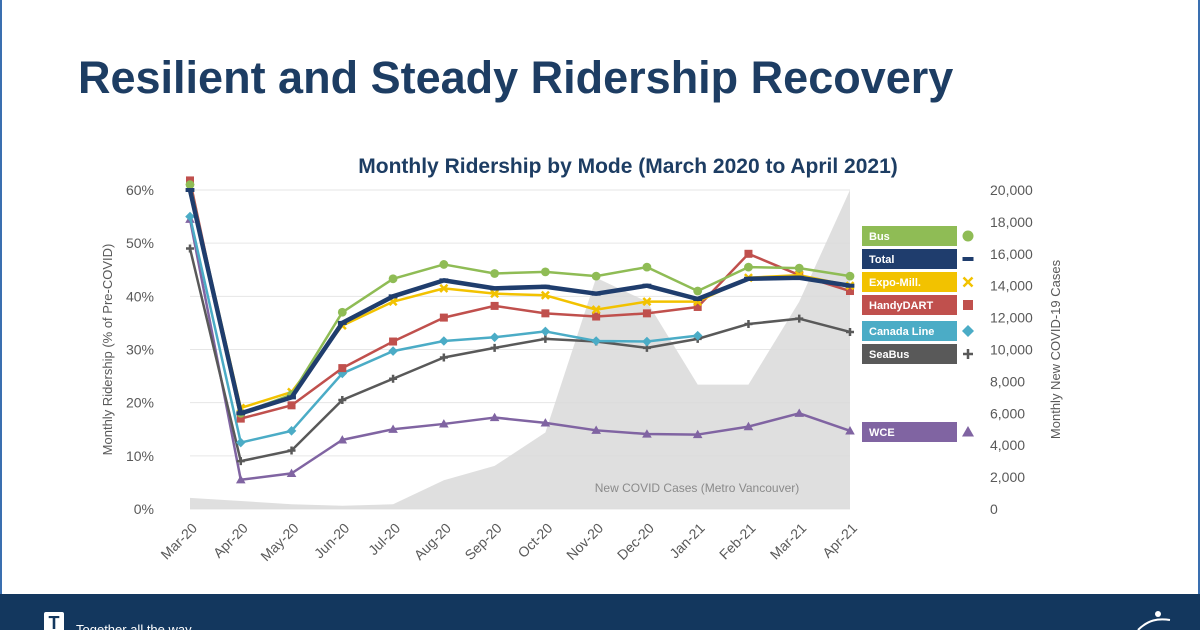 The height and width of the screenshot is (630, 1200). Describe the element at coordinates (107, 350) in the screenshot. I see `y-axis-label: Monthly Ridership (% of Pre-COVID)` at that location.